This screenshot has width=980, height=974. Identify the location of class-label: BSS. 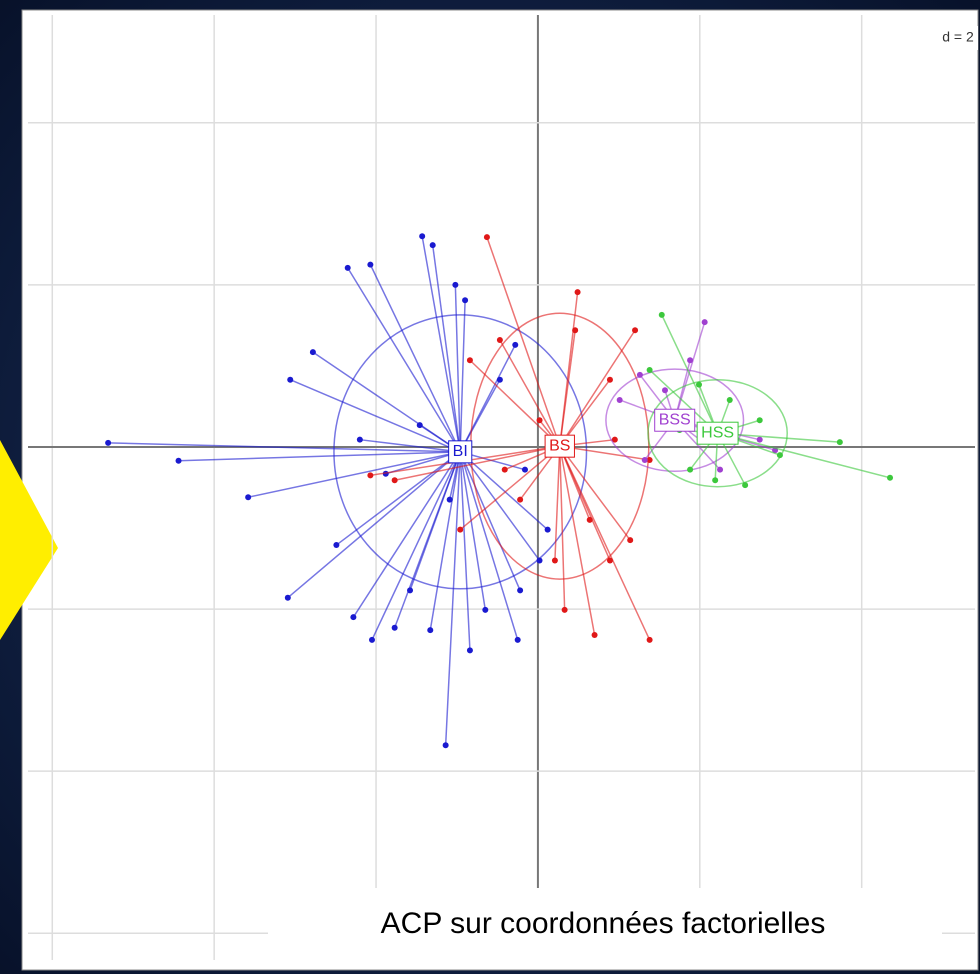
(675, 419).